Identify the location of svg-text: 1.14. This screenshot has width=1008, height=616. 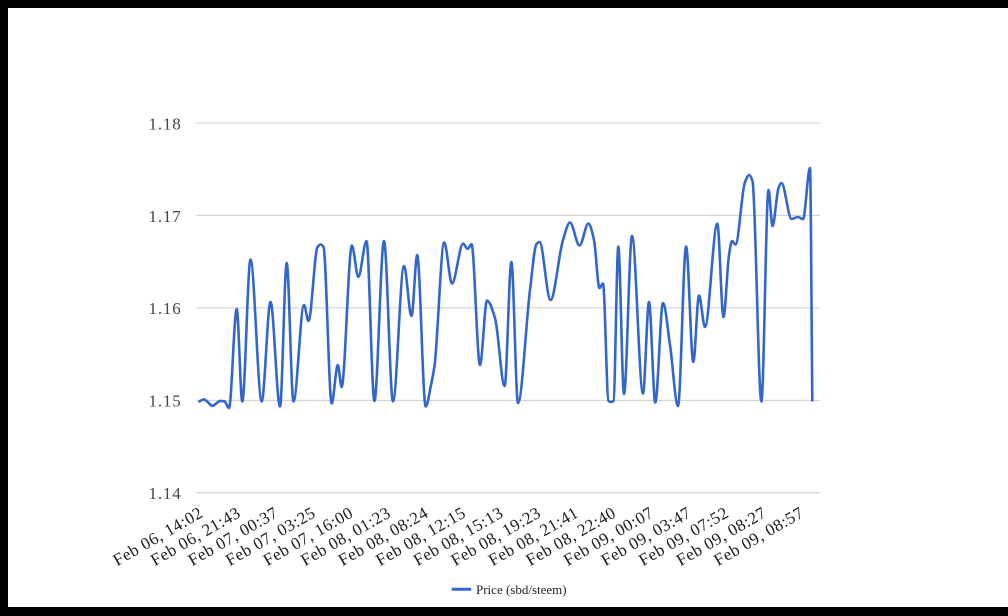
(165, 493).